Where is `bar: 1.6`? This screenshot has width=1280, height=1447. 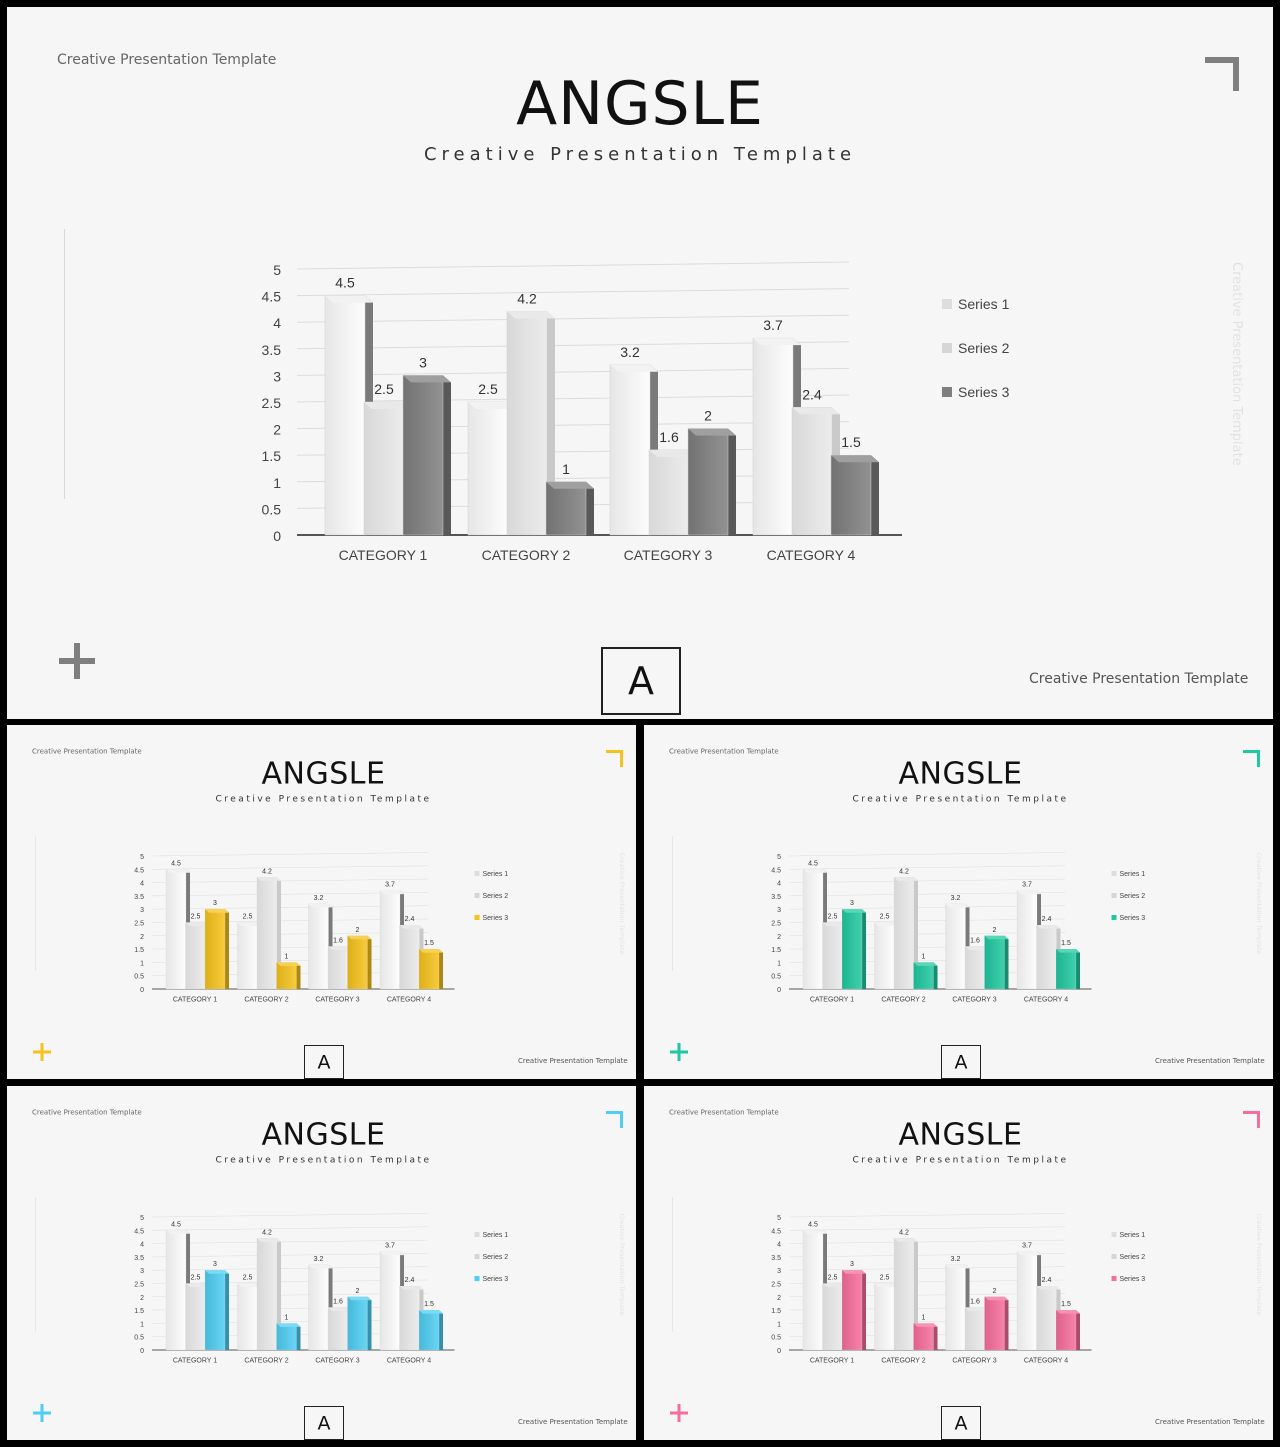
bar: 1.6 is located at coordinates (339, 963).